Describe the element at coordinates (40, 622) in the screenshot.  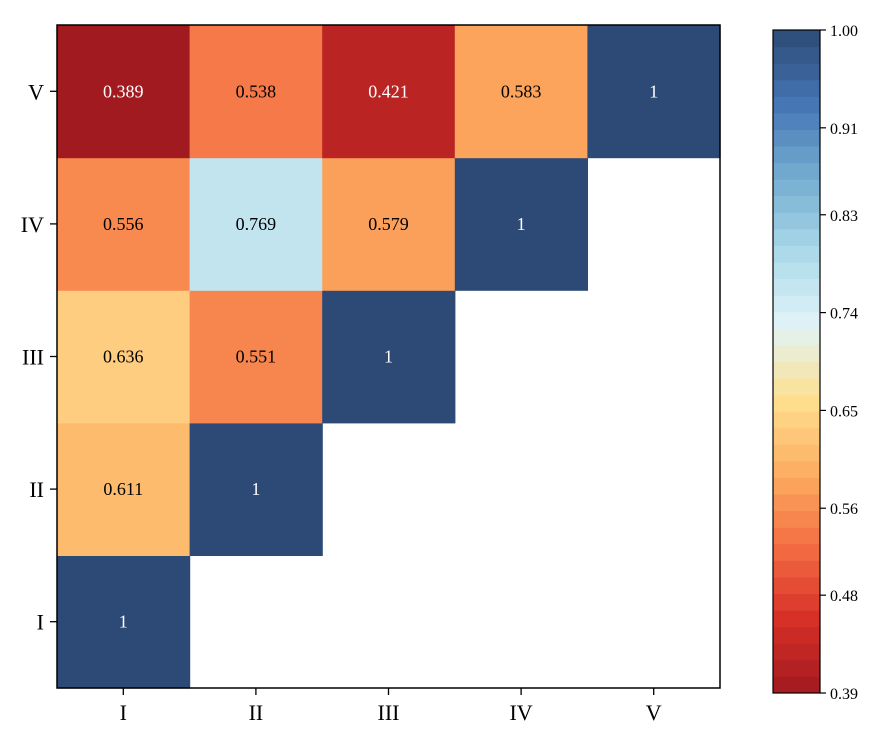
I see `y-tick-label: I` at that location.